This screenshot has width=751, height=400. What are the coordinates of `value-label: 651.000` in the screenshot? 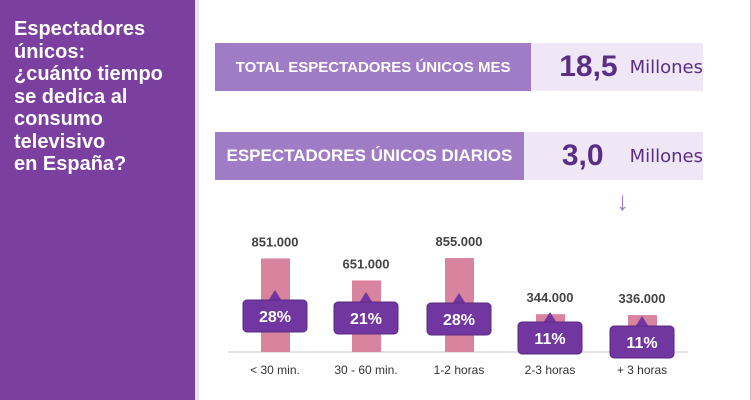 It's located at (366, 263).